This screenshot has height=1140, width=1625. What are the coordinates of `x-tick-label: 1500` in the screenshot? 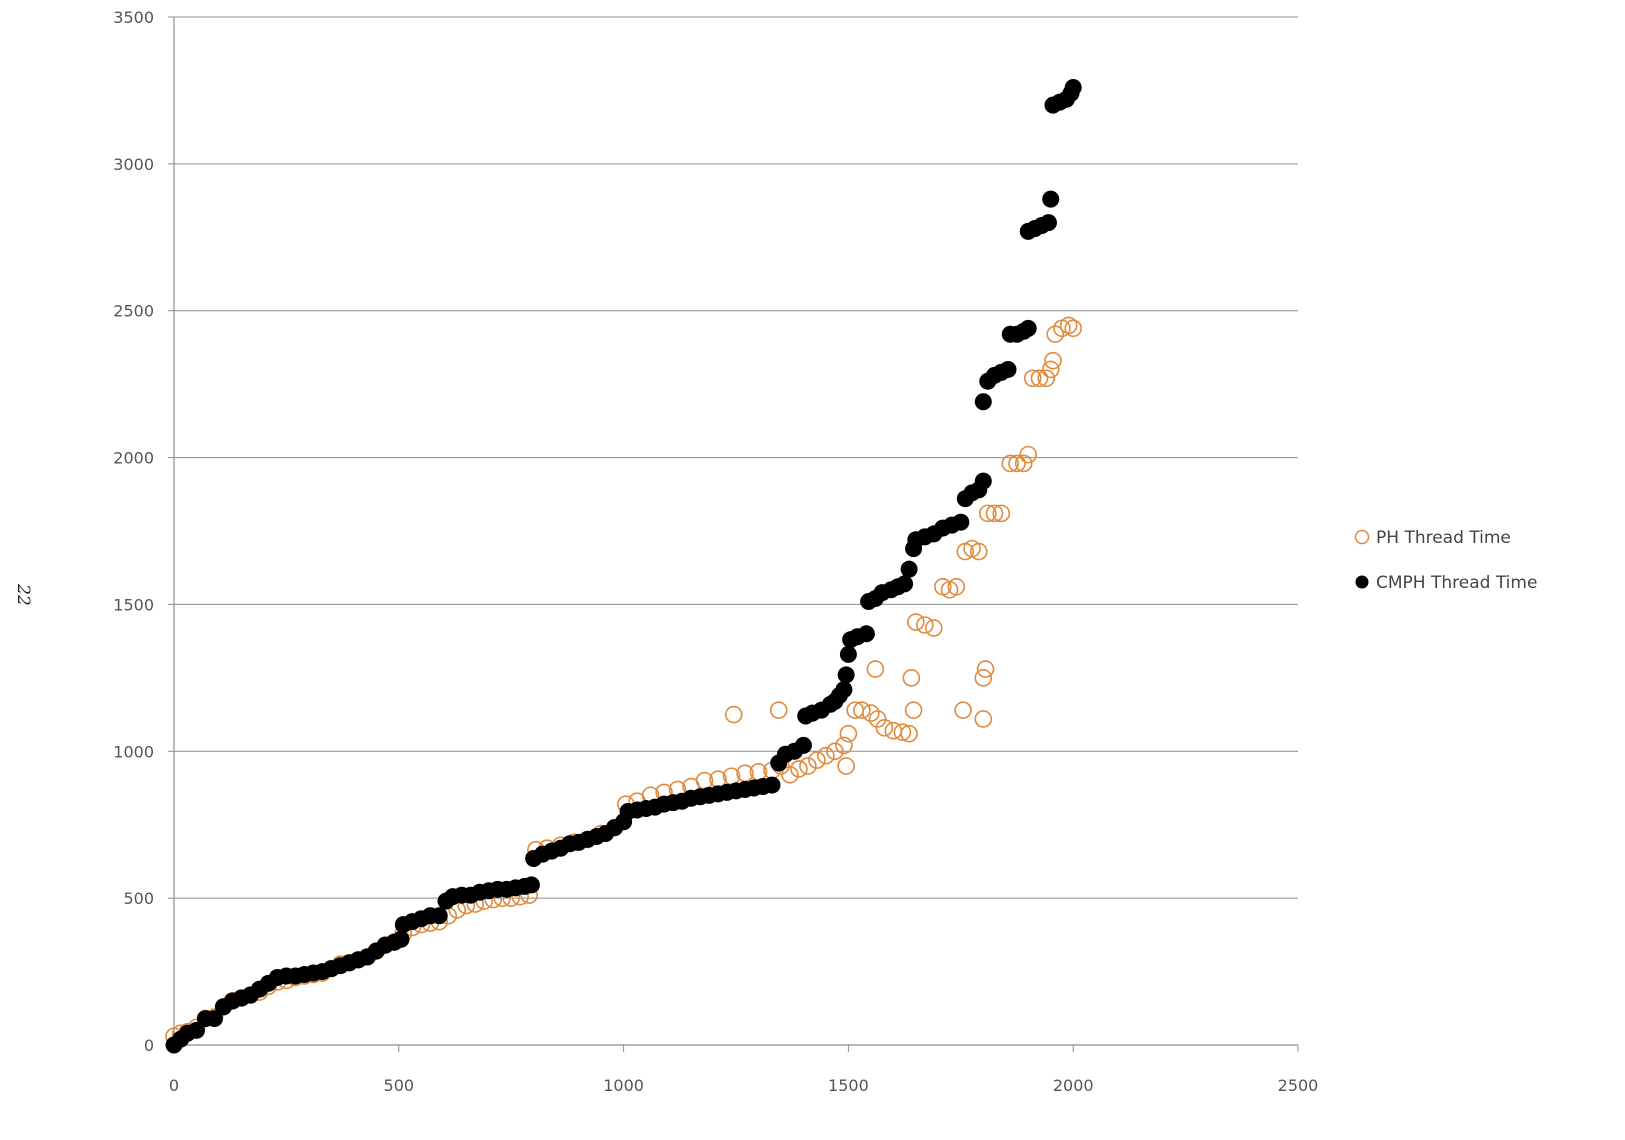 It's located at (848, 1085).